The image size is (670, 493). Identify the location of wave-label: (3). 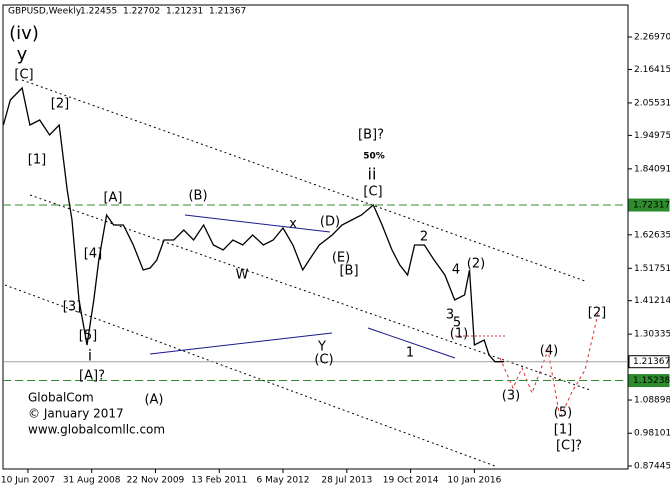
(511, 396).